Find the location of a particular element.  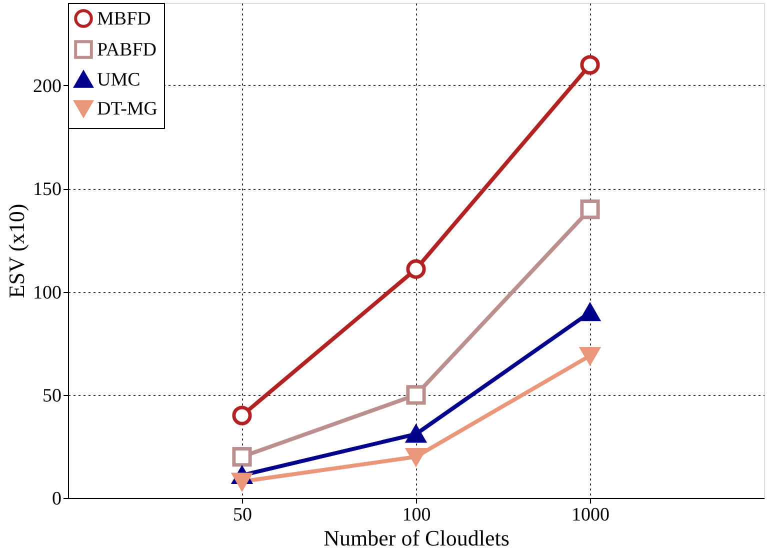

y-tick-label: 200 is located at coordinates (47, 86).